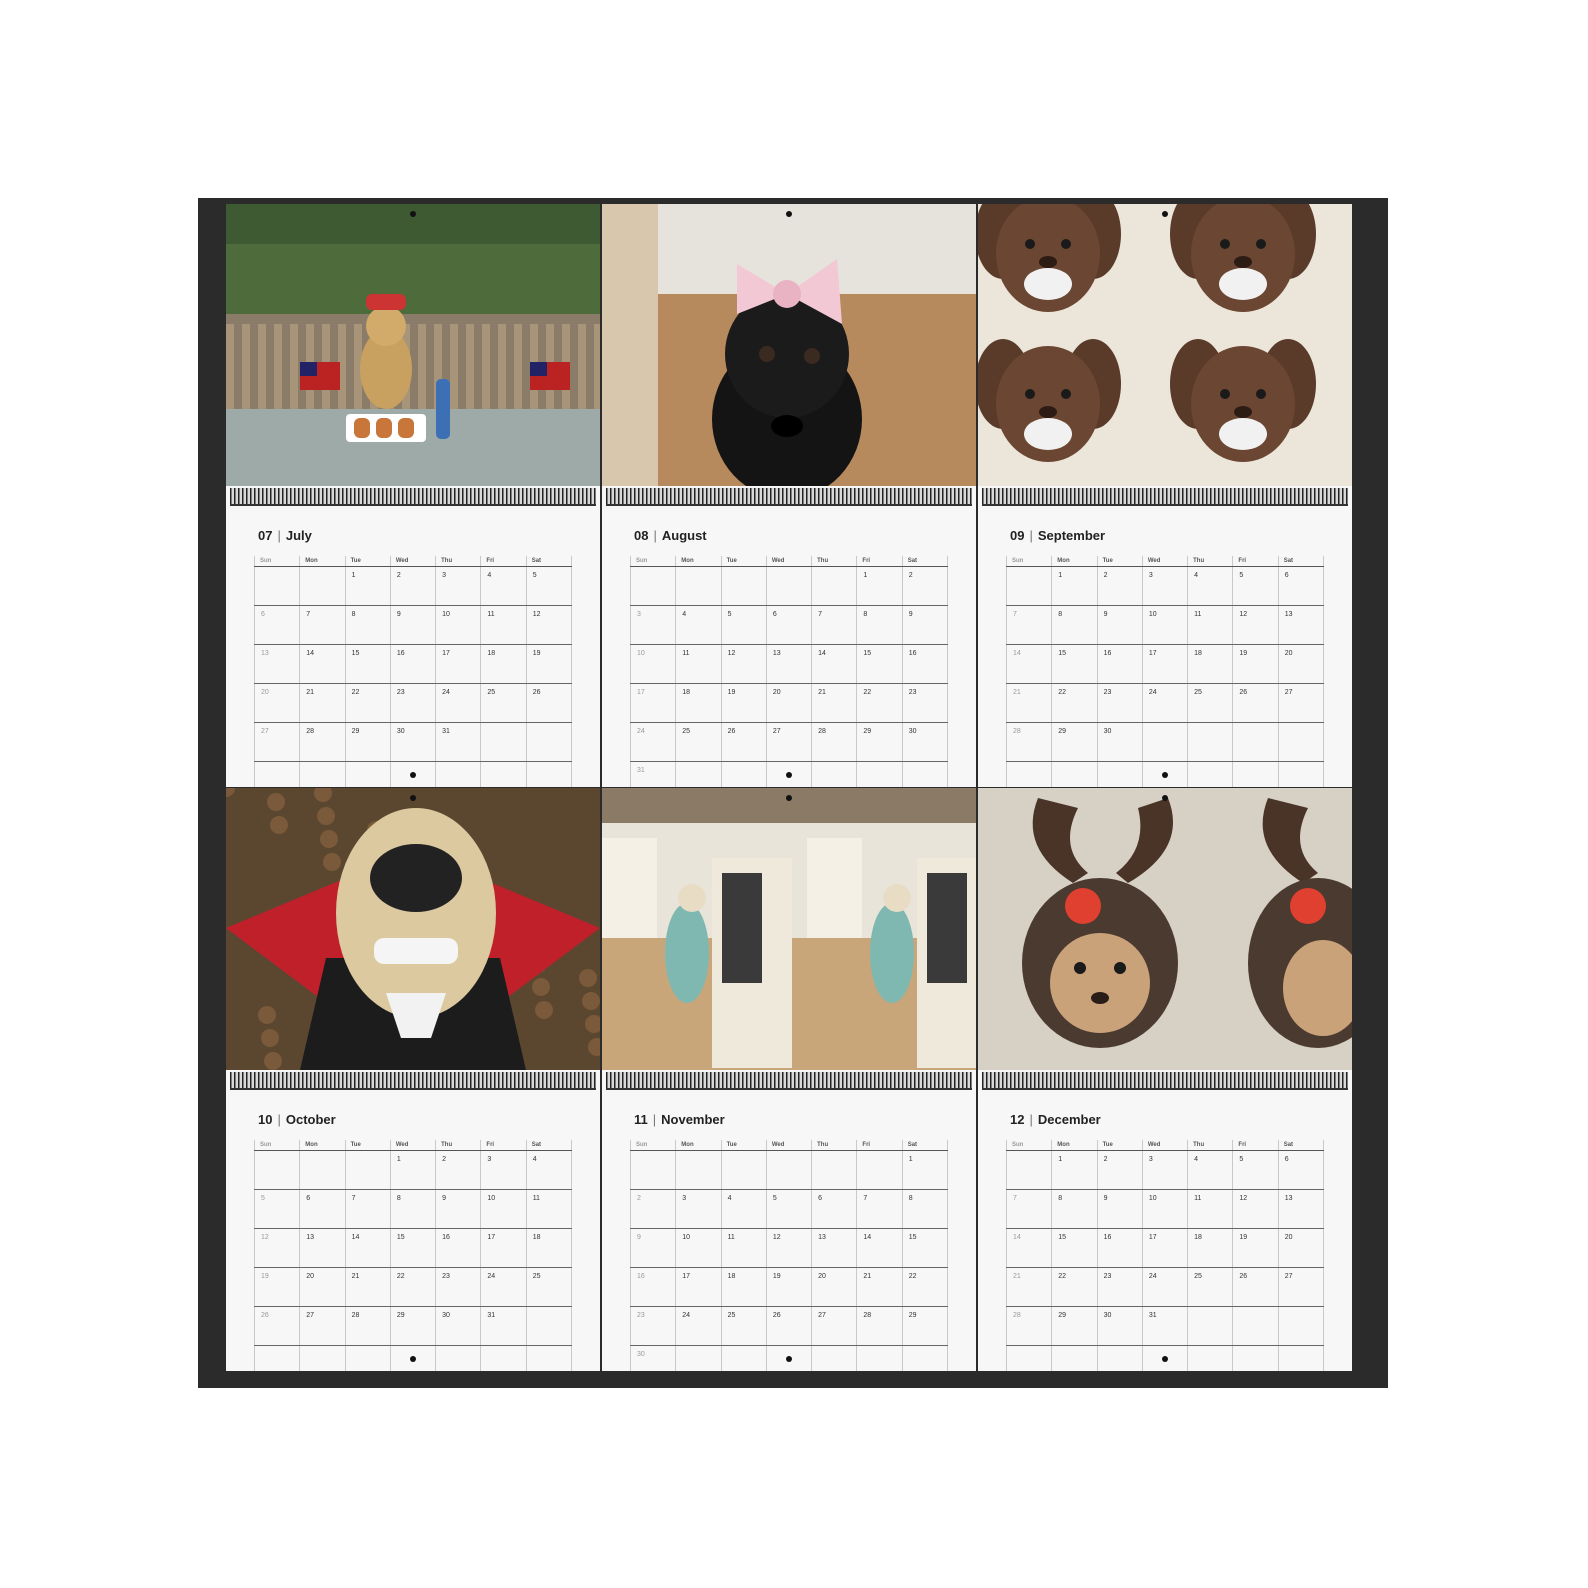 The height and width of the screenshot is (1588, 1588). I want to click on day-cell: 2, so click(1119, 586).